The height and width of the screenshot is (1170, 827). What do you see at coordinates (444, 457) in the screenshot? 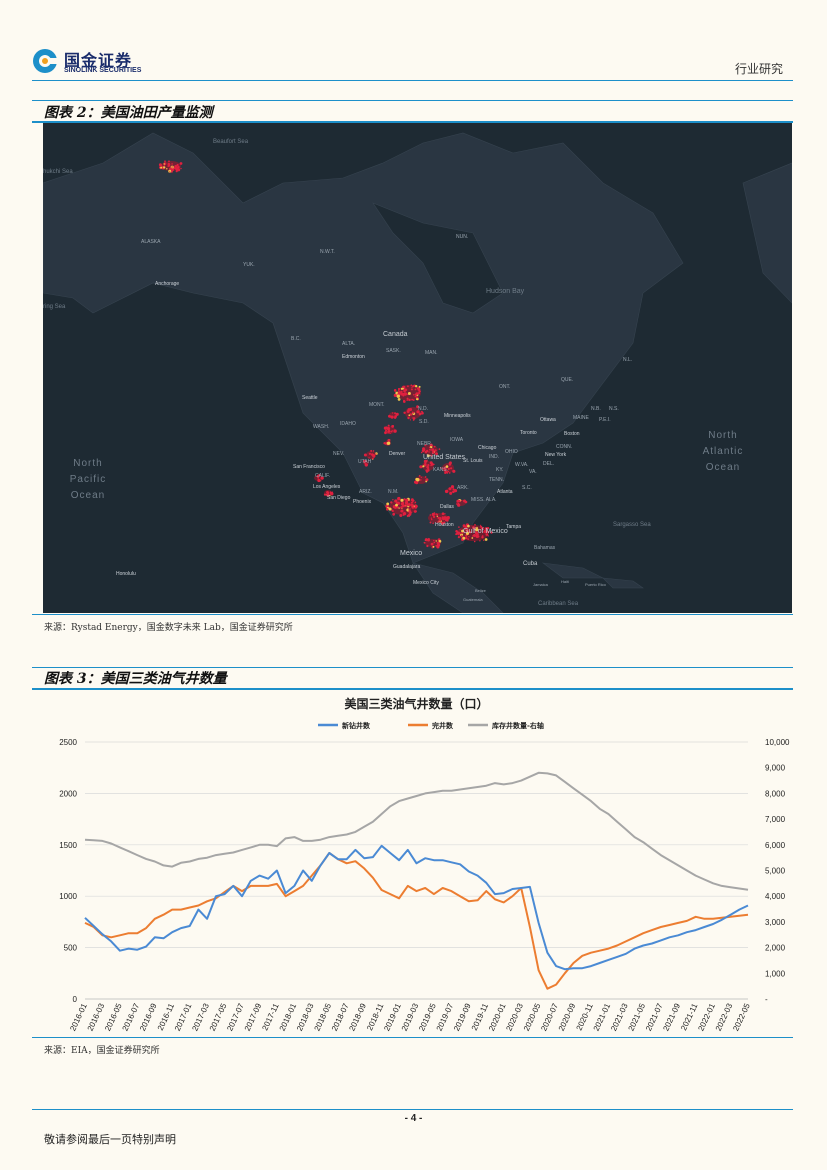
I see `map-label-united-states: United States` at bounding box center [444, 457].